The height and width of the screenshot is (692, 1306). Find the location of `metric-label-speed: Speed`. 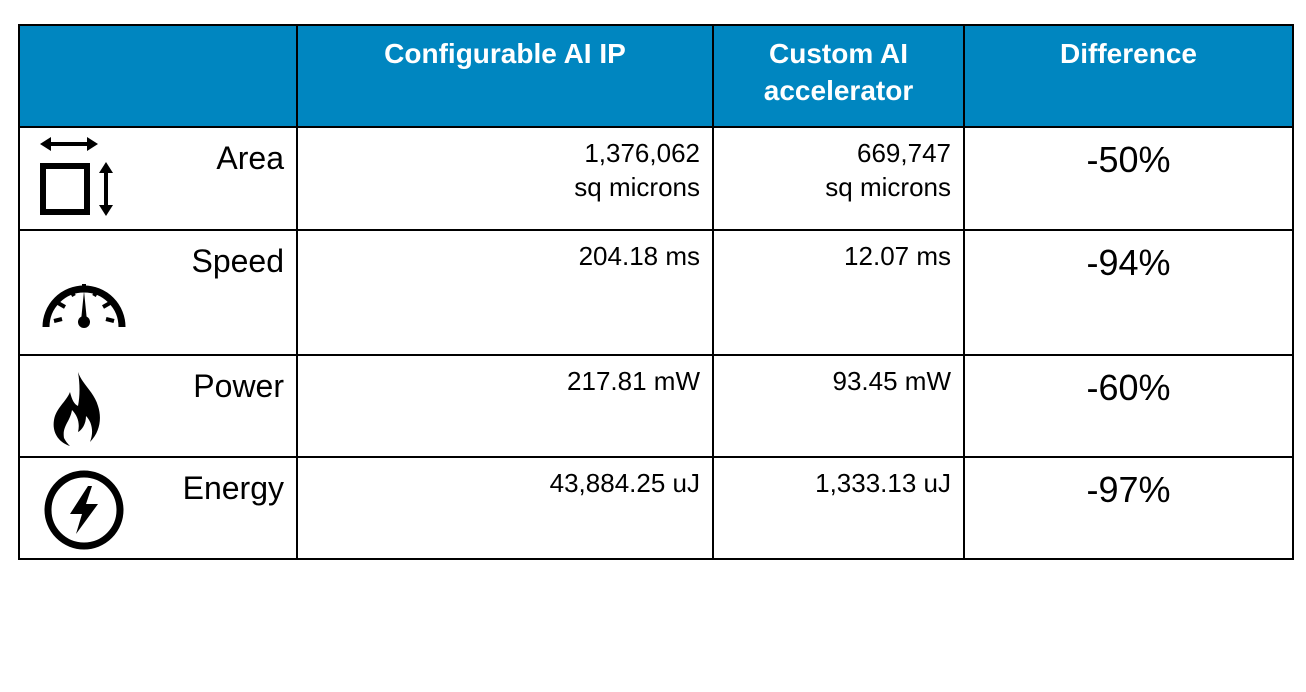

metric-label-speed: Speed is located at coordinates (237, 261).